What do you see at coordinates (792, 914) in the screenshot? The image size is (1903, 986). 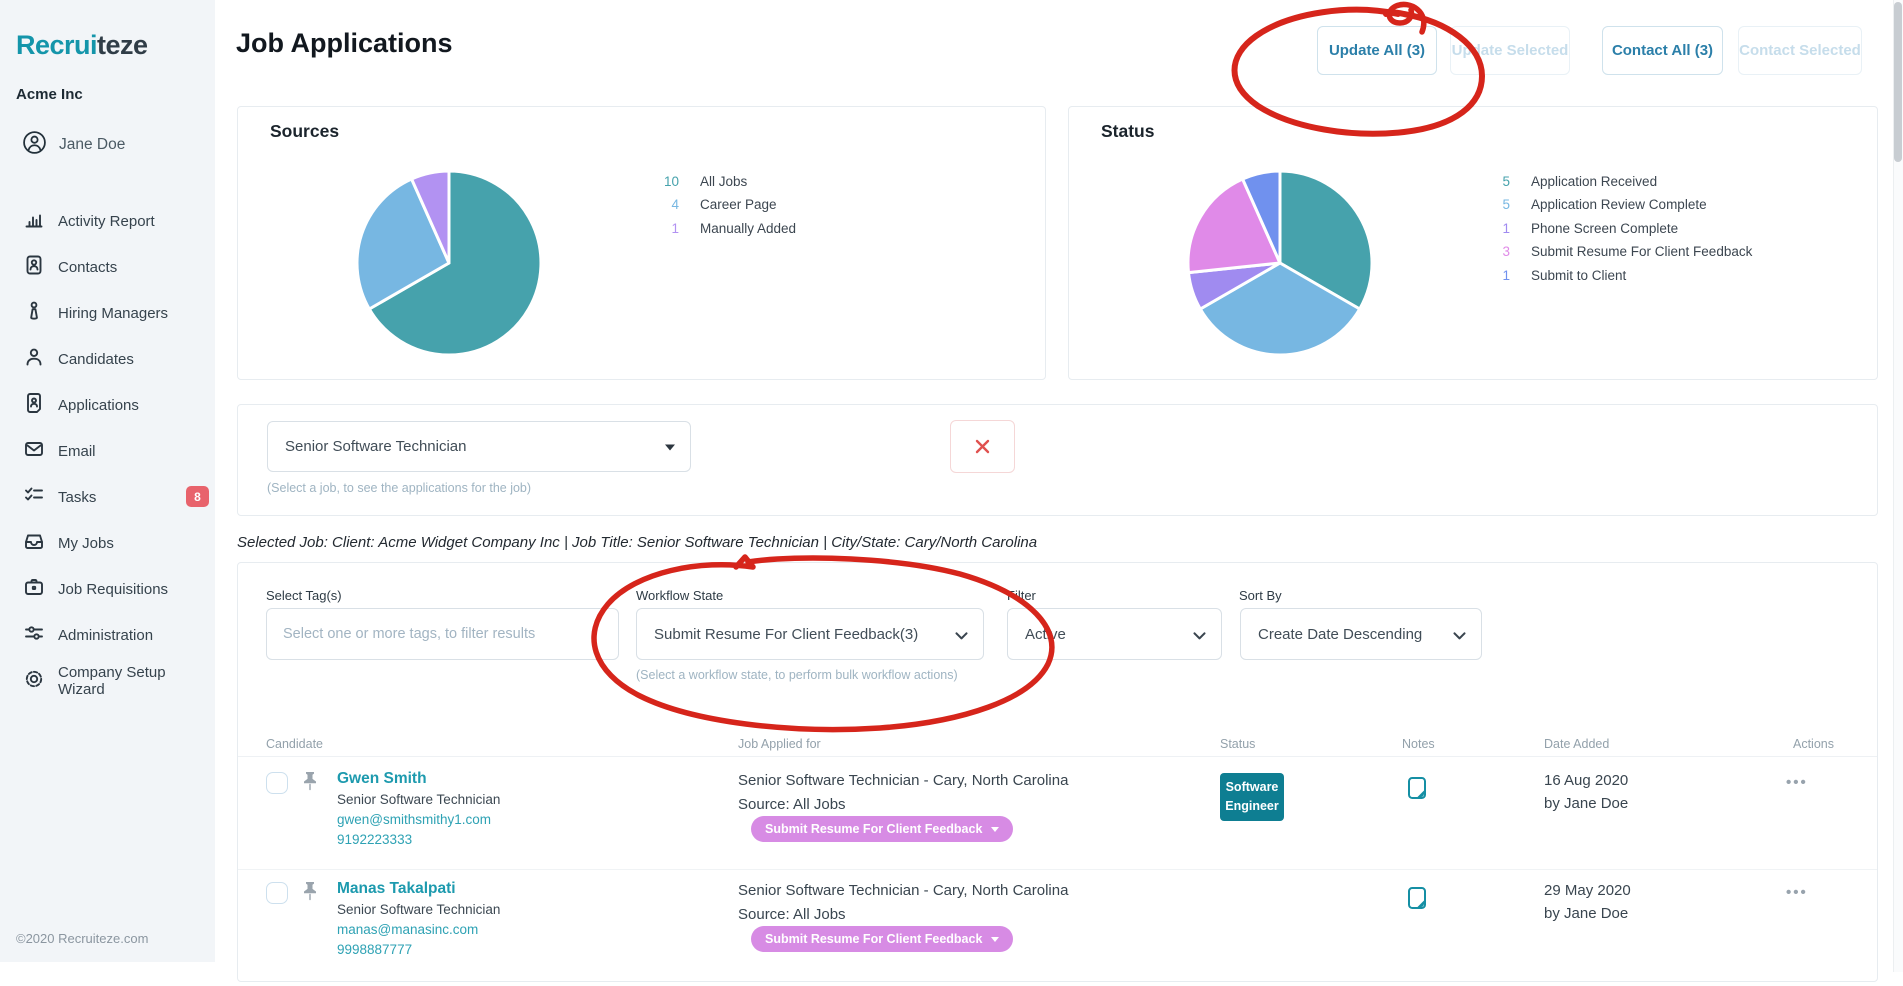 I see `job-source: Source: All Jobs` at bounding box center [792, 914].